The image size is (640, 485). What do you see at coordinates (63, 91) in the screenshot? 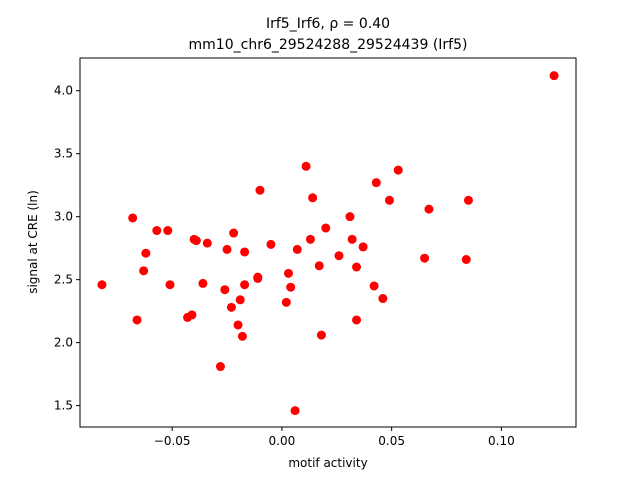
I see `y-tick-label-5: 4.0` at bounding box center [63, 91].